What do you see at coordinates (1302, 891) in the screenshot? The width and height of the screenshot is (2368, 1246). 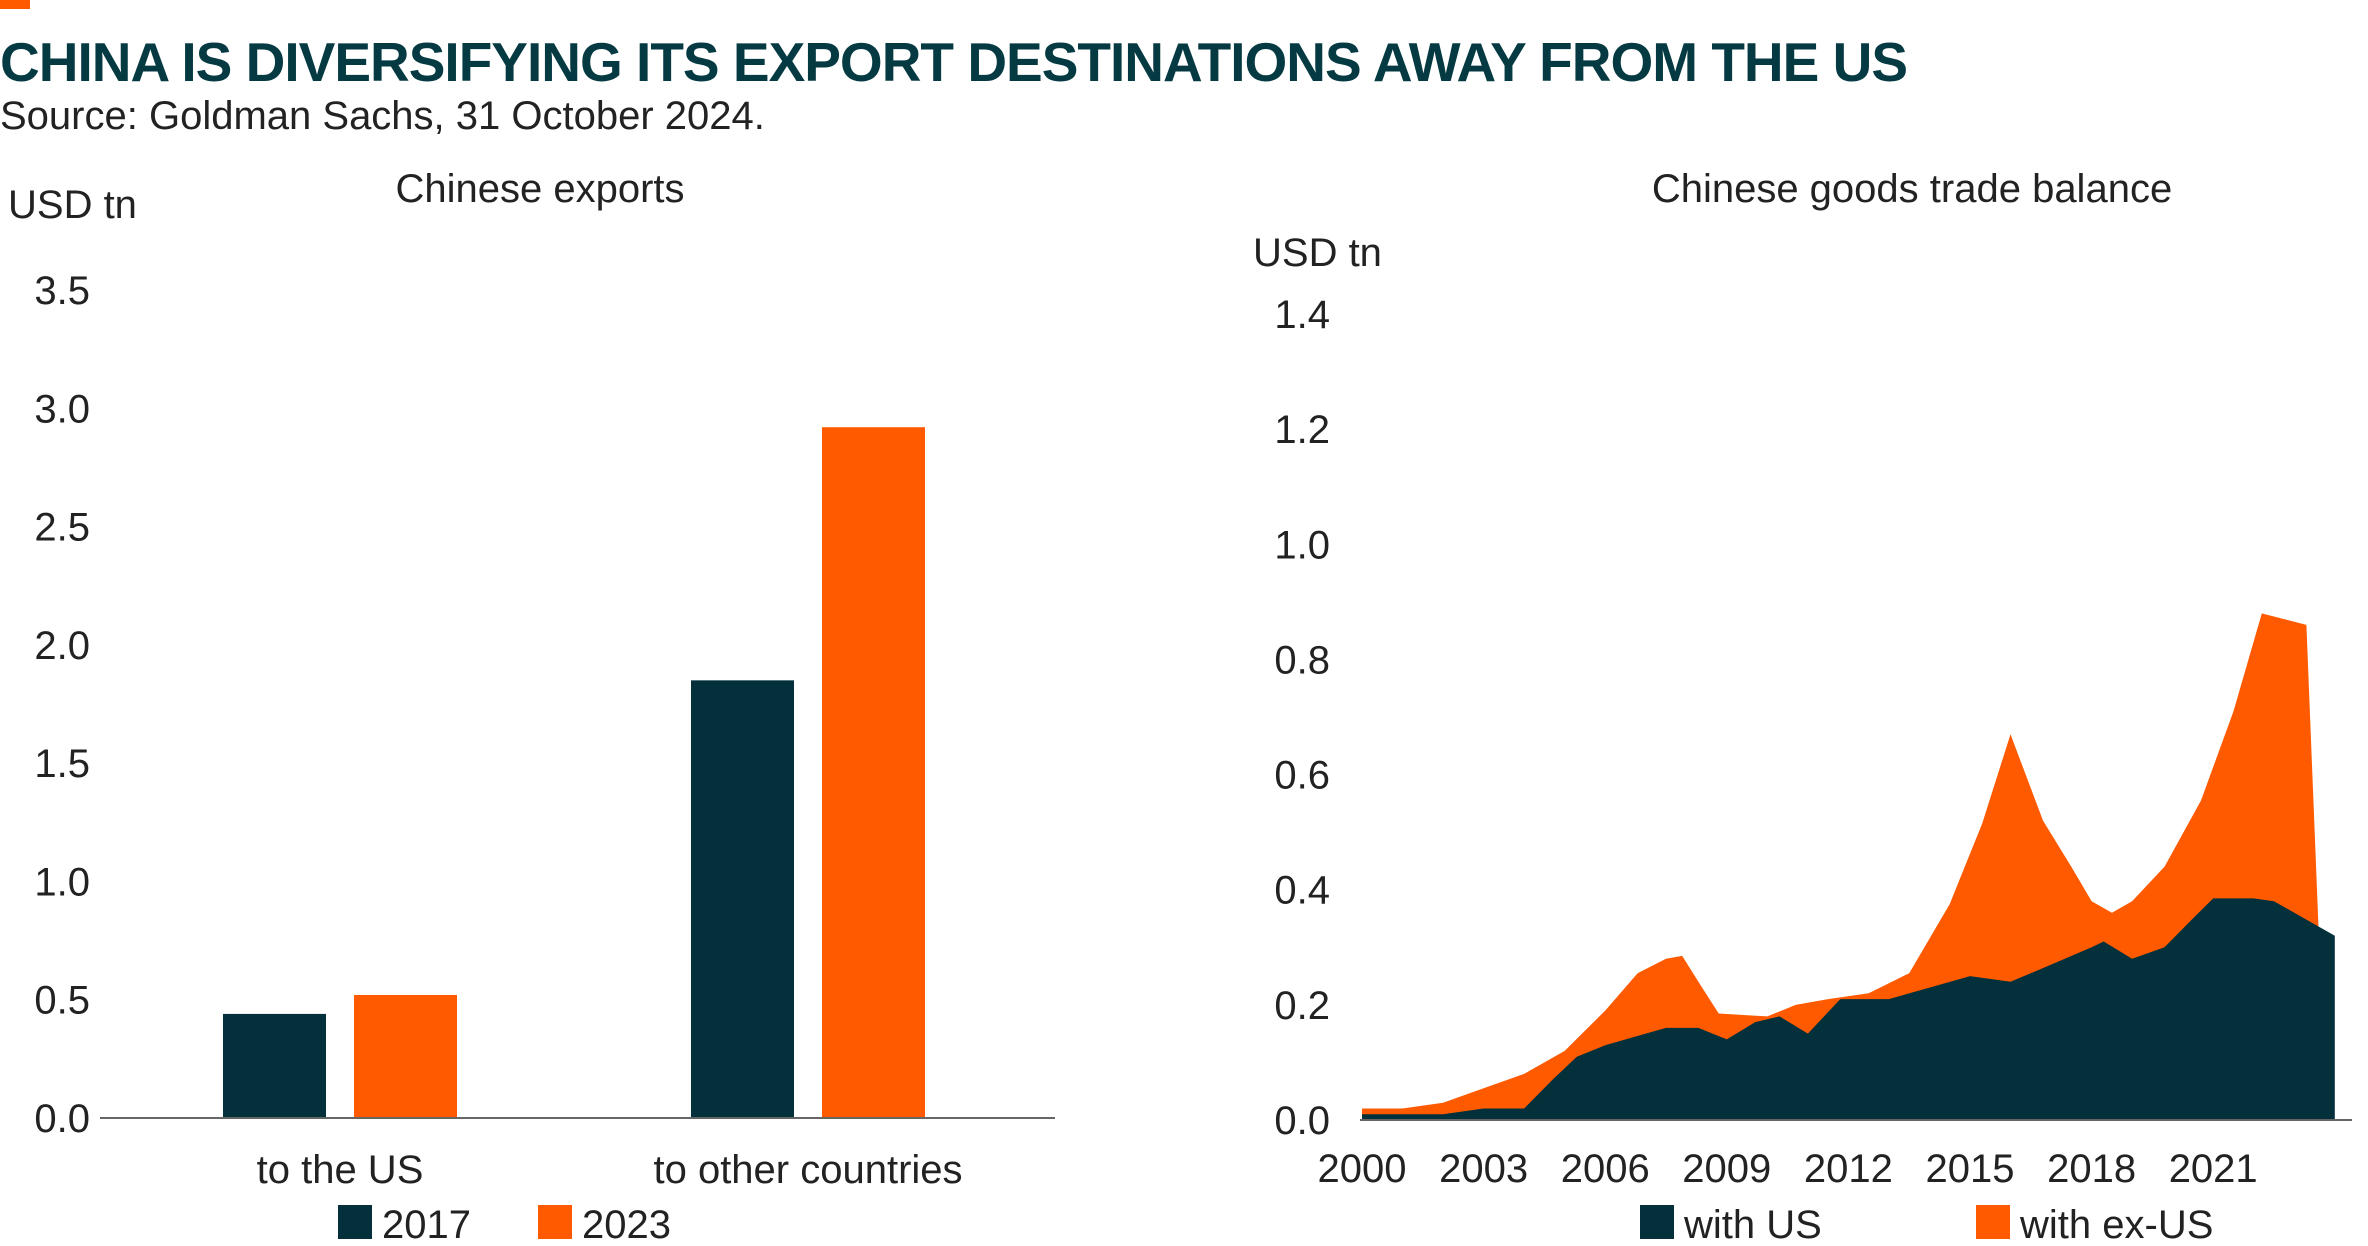 I see `trade-balance-y-tick-label: 0.4` at bounding box center [1302, 891].